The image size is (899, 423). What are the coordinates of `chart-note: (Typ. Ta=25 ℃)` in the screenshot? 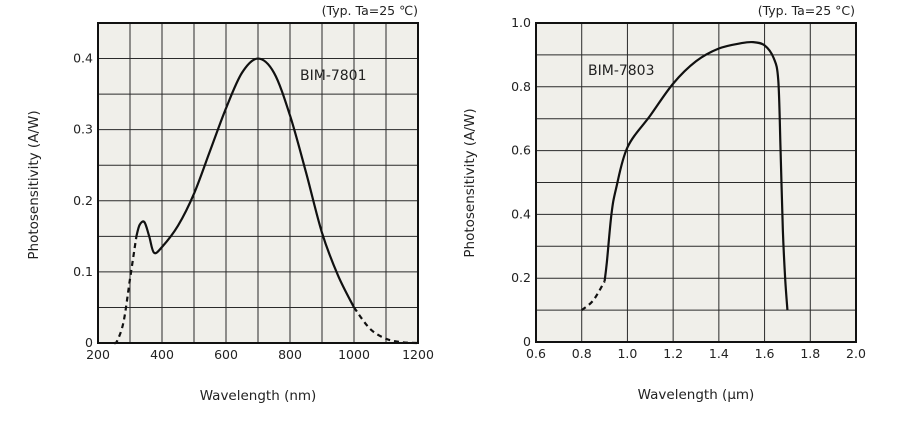 It's located at (370, 10).